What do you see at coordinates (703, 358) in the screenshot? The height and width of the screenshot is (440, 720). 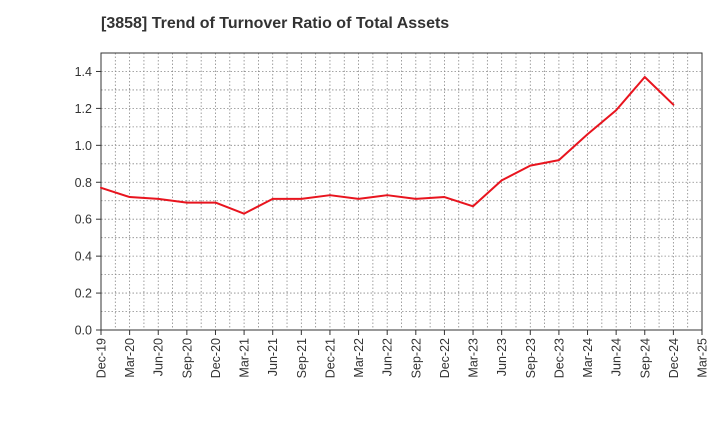 I see `x-tick-label: Mar-25` at bounding box center [703, 358].